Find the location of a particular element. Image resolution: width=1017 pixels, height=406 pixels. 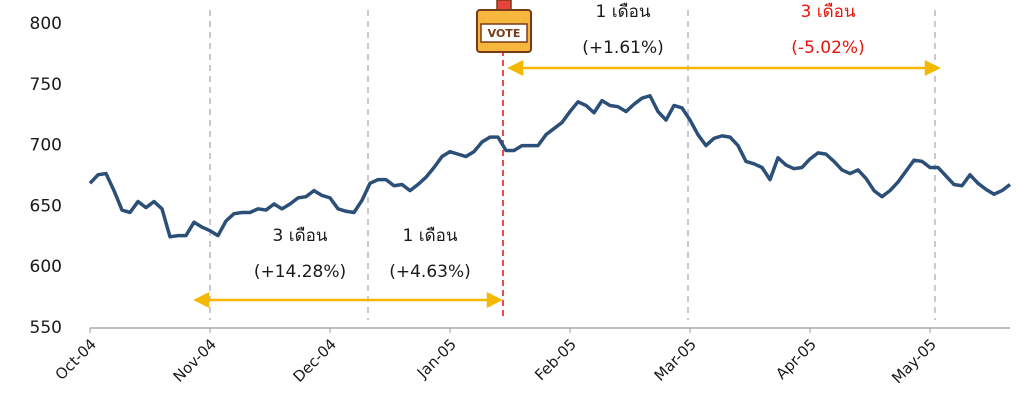

y-tick-label: 650 is located at coordinates (46, 206).